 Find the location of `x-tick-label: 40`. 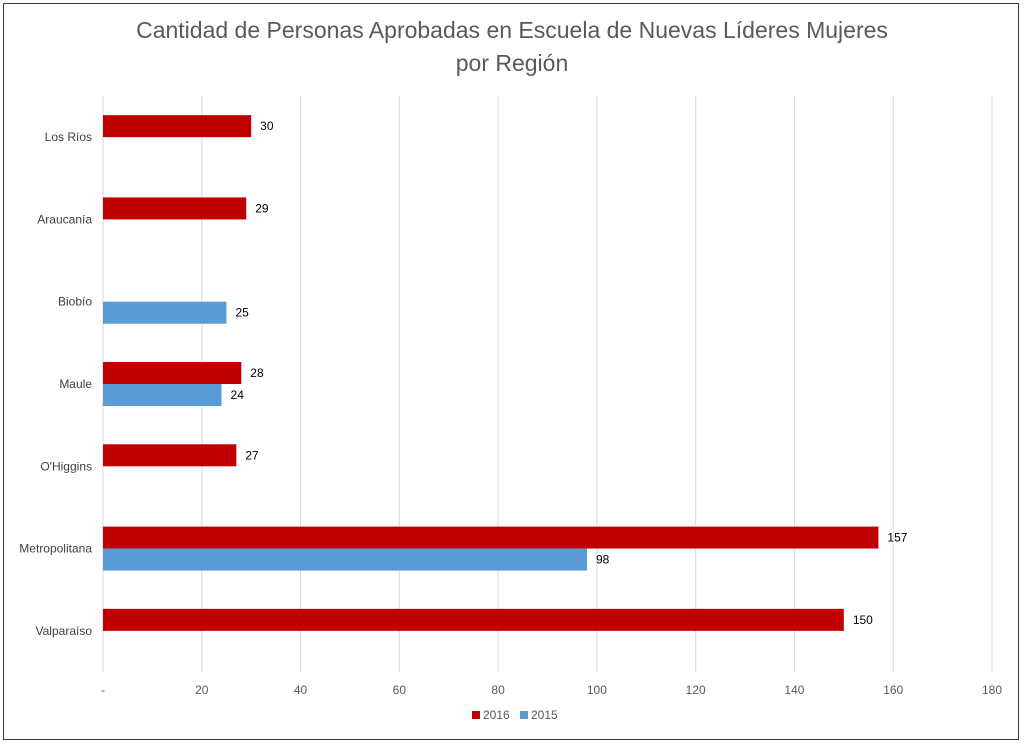

x-tick-label: 40 is located at coordinates (301, 690).